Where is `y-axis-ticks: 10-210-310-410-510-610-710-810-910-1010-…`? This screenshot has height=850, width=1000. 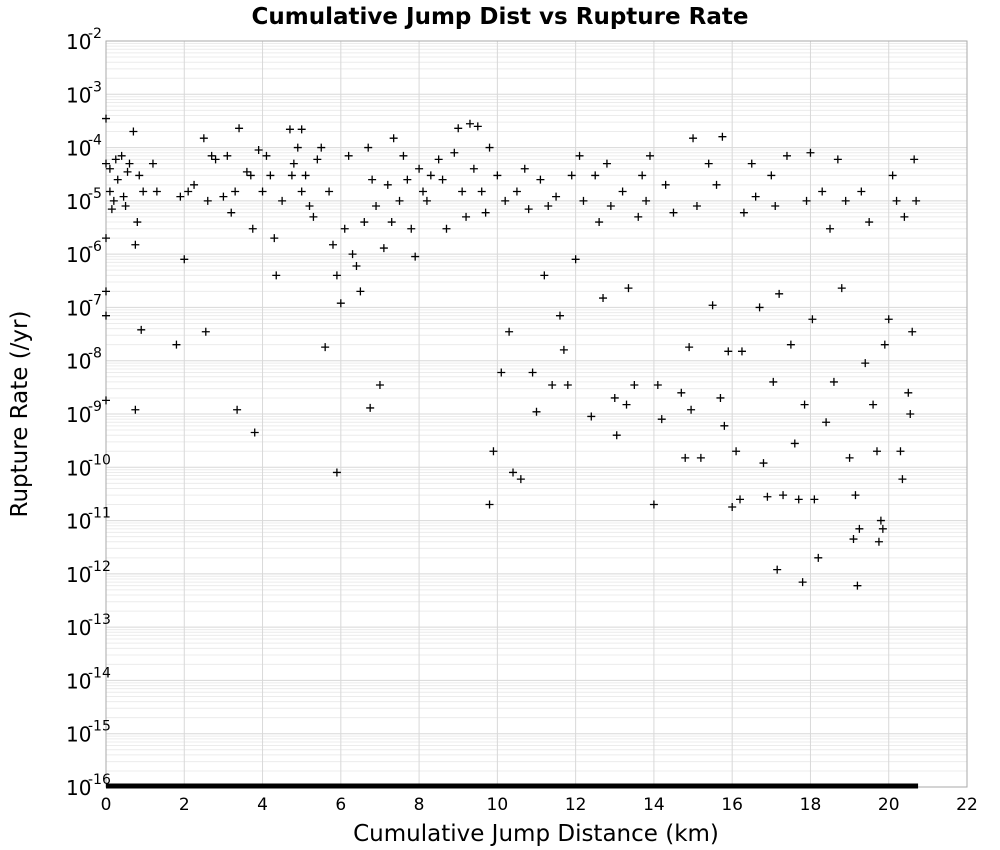
y-axis-ticks: 10-210-310-410-510-610-710-810-910-1010-… is located at coordinates (88, 413).